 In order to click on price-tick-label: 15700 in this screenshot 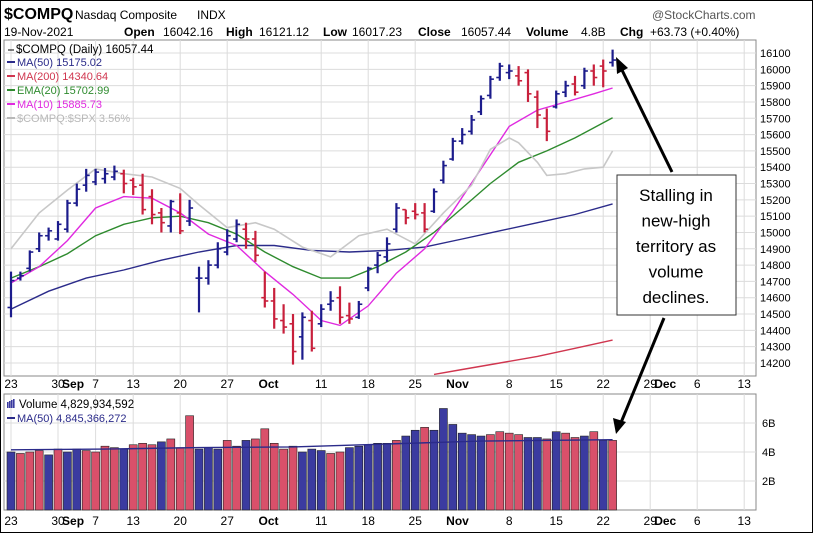, I will do `click(775, 119)`.